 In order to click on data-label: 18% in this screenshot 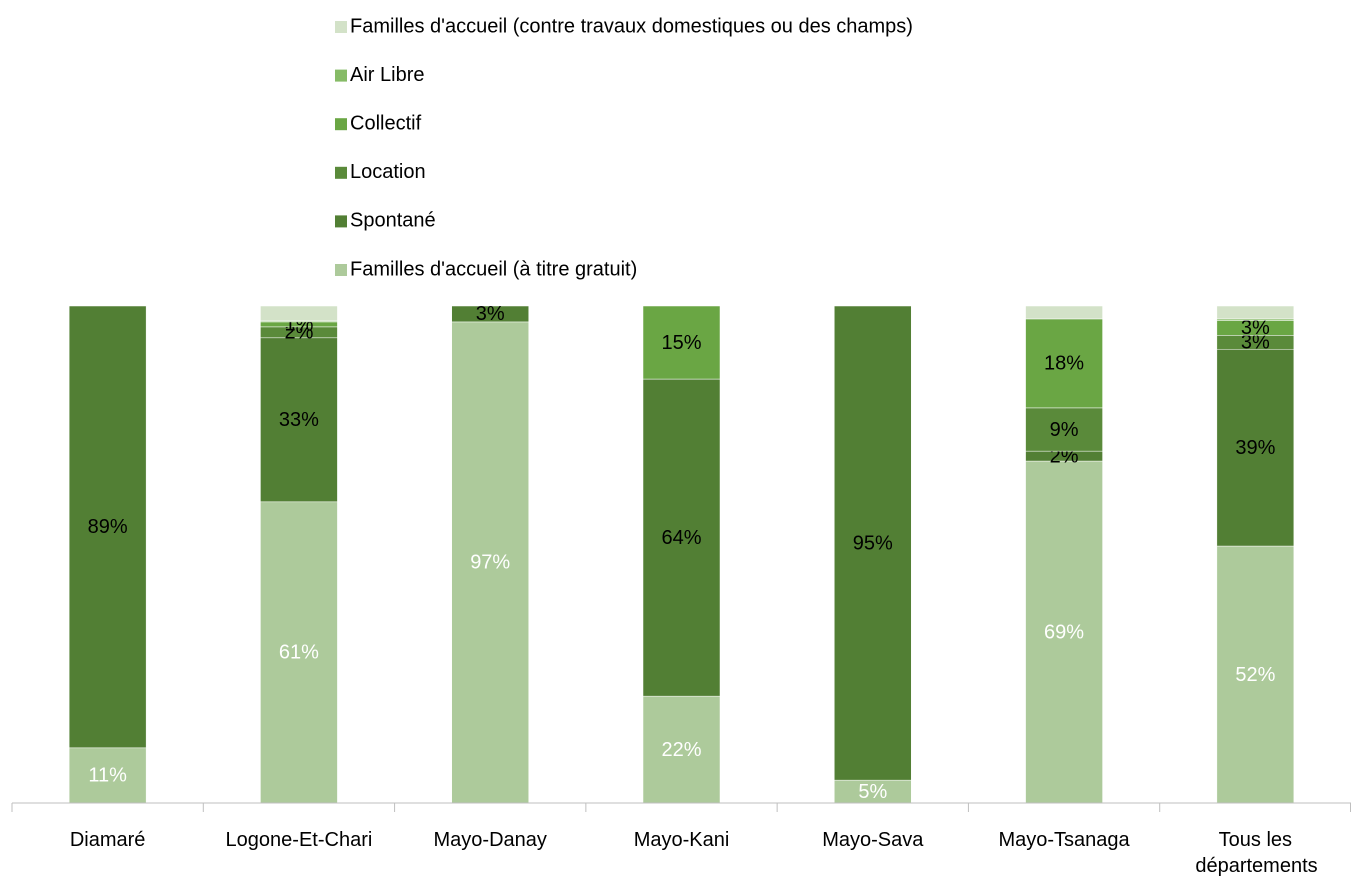, I will do `click(1064, 364)`.